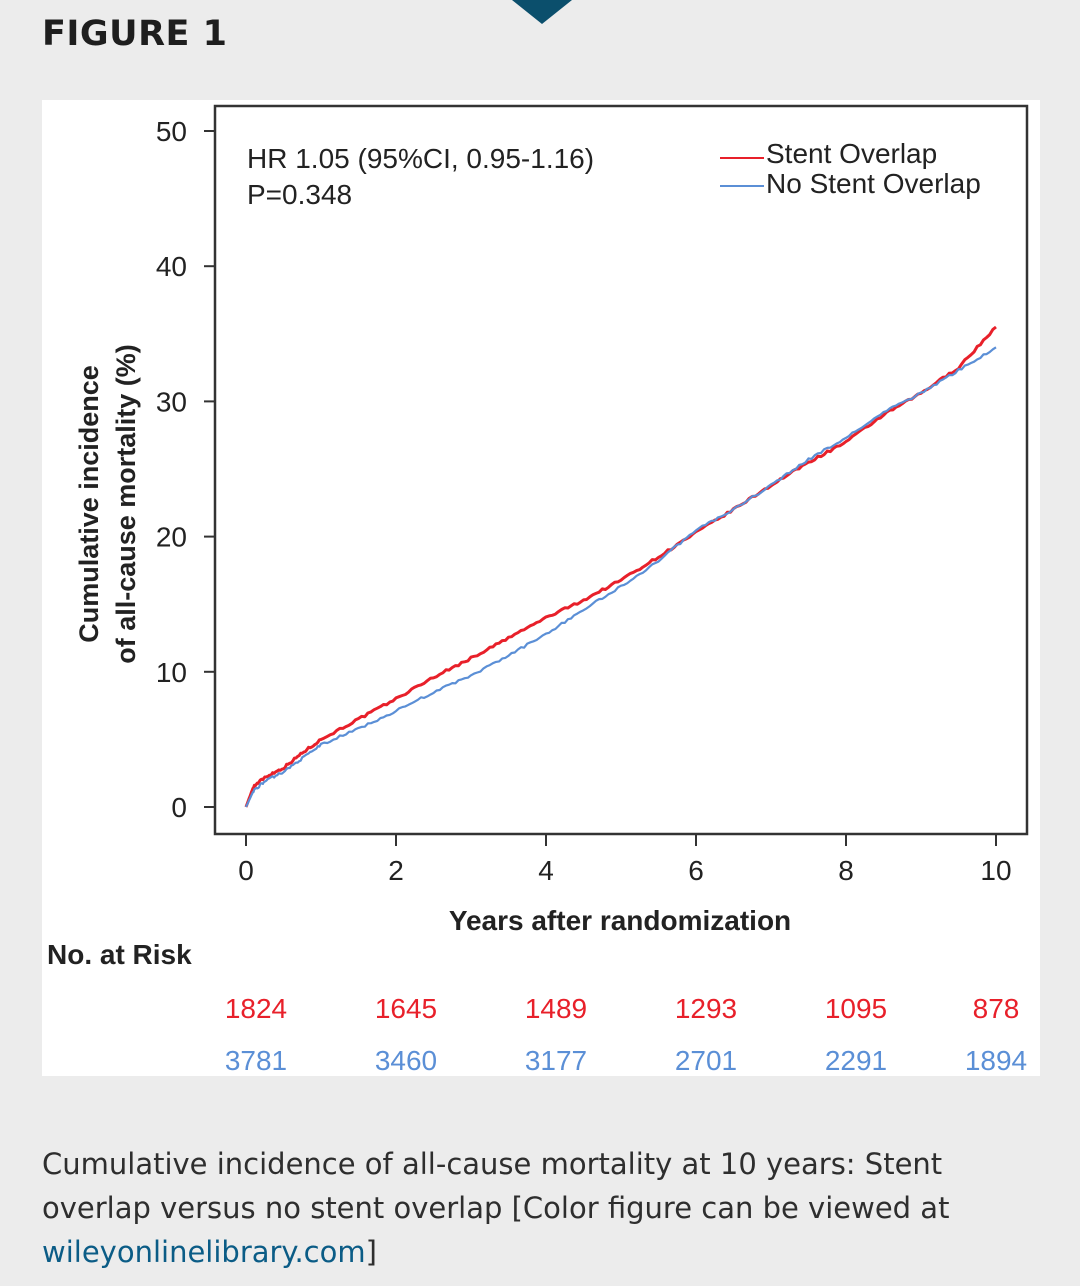 The height and width of the screenshot is (1286, 1080). I want to click on p-value-annotation: P=0.348, so click(299, 194).